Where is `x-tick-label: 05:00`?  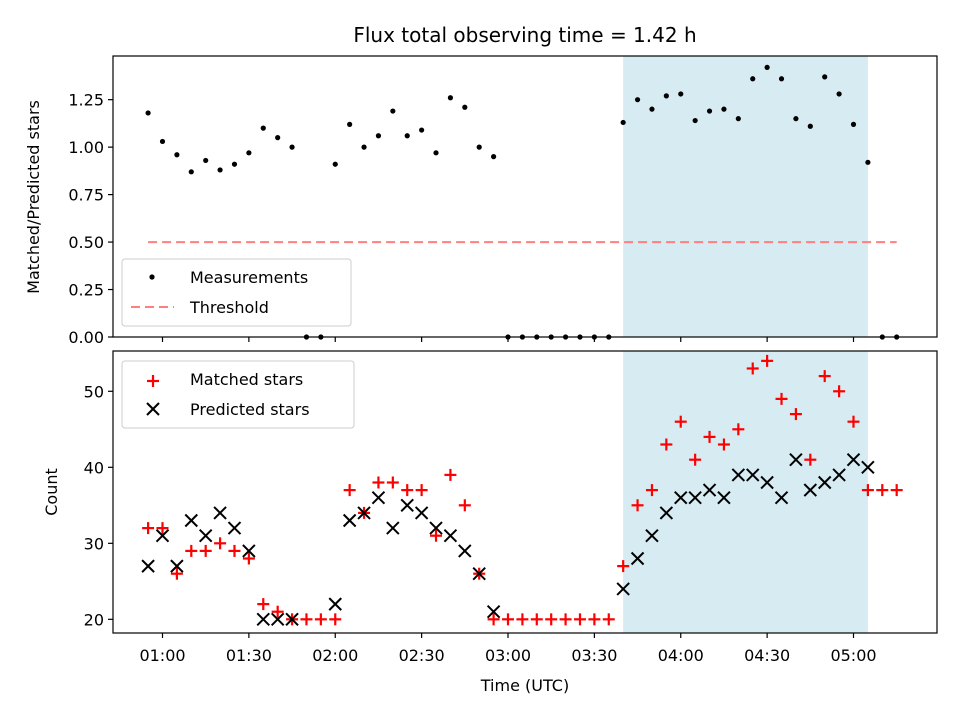 x-tick-label: 05:00 is located at coordinates (853, 655).